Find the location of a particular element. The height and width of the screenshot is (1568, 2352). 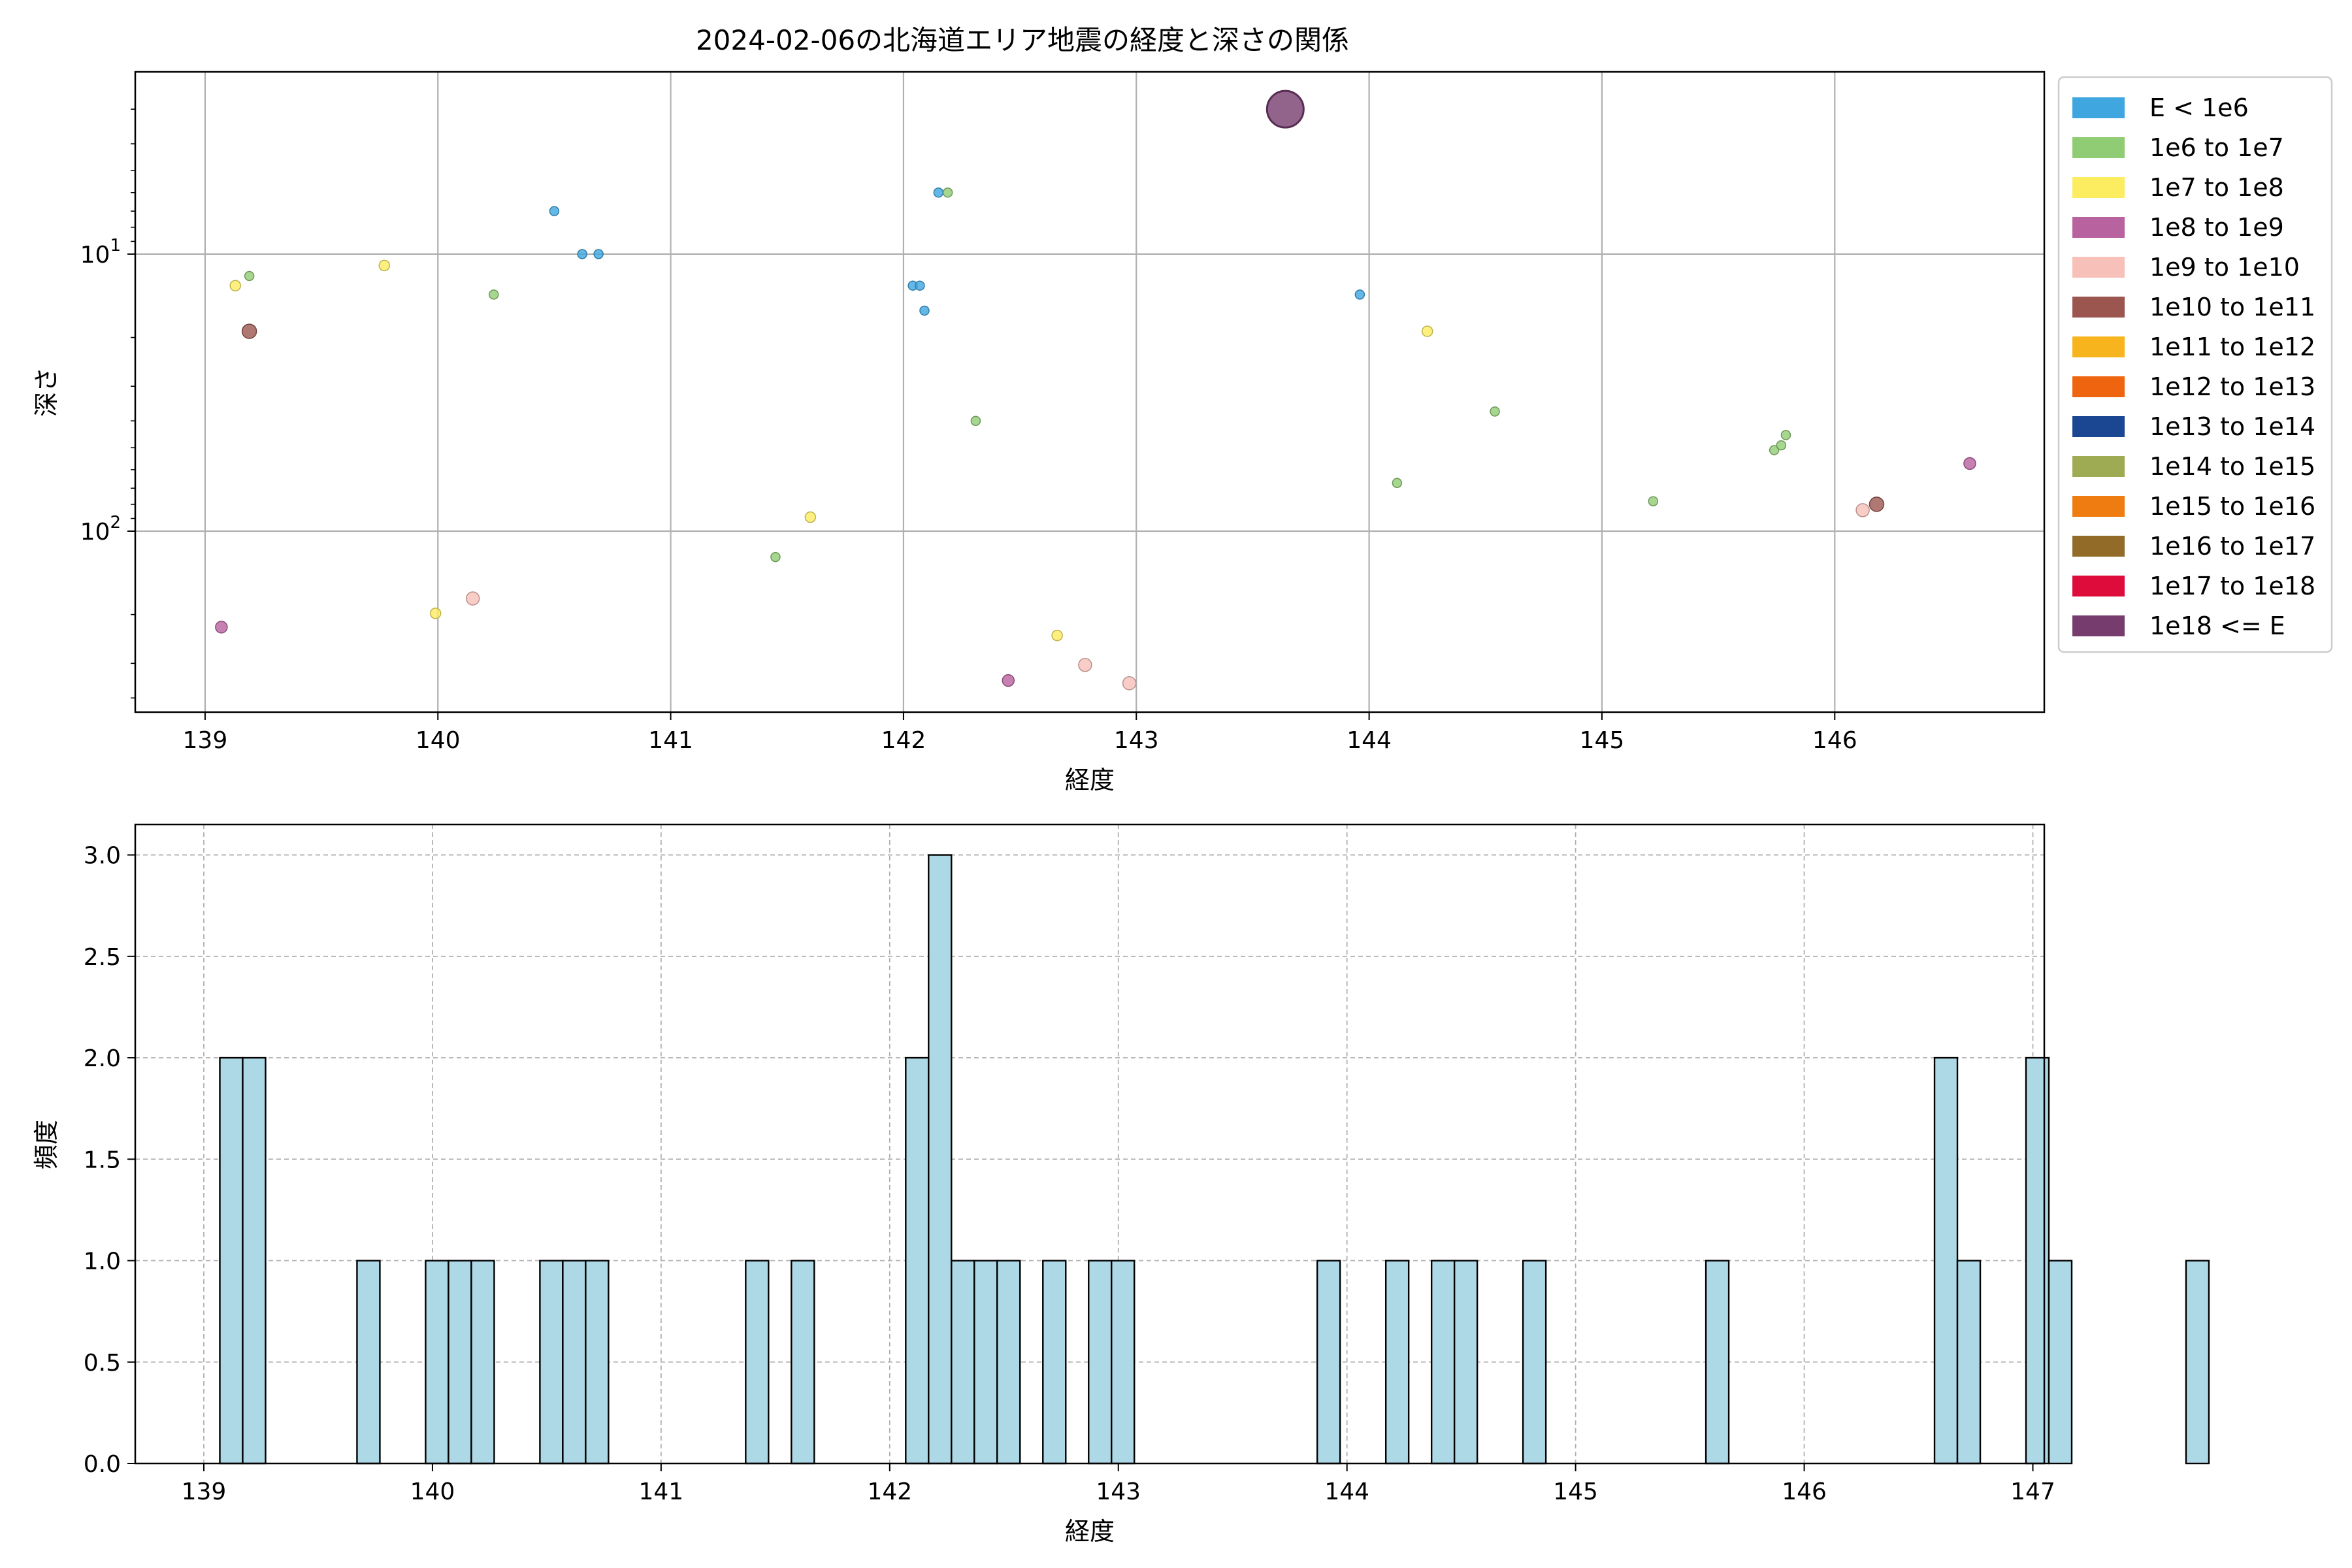

scatter-x-tick-label: 140 is located at coordinates (438, 740).